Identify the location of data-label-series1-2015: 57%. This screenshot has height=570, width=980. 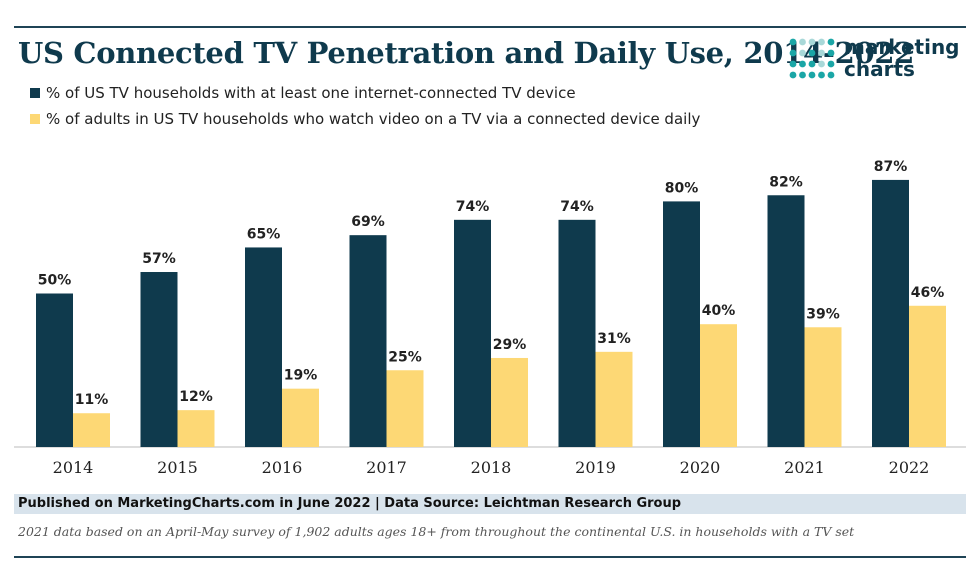
(159, 259).